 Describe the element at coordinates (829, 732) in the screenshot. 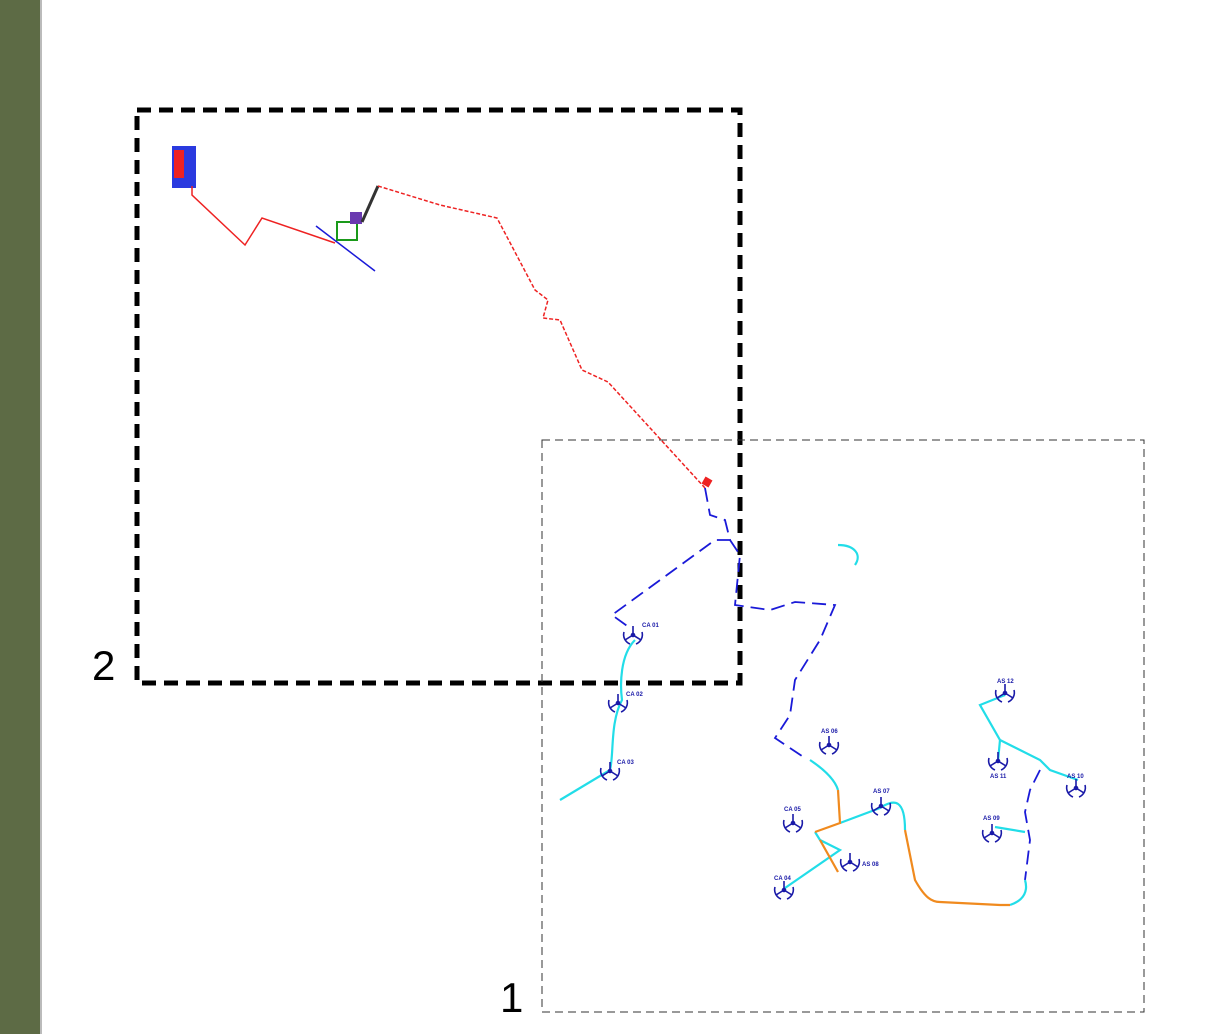

I see `turbine-label: AS 06` at that location.